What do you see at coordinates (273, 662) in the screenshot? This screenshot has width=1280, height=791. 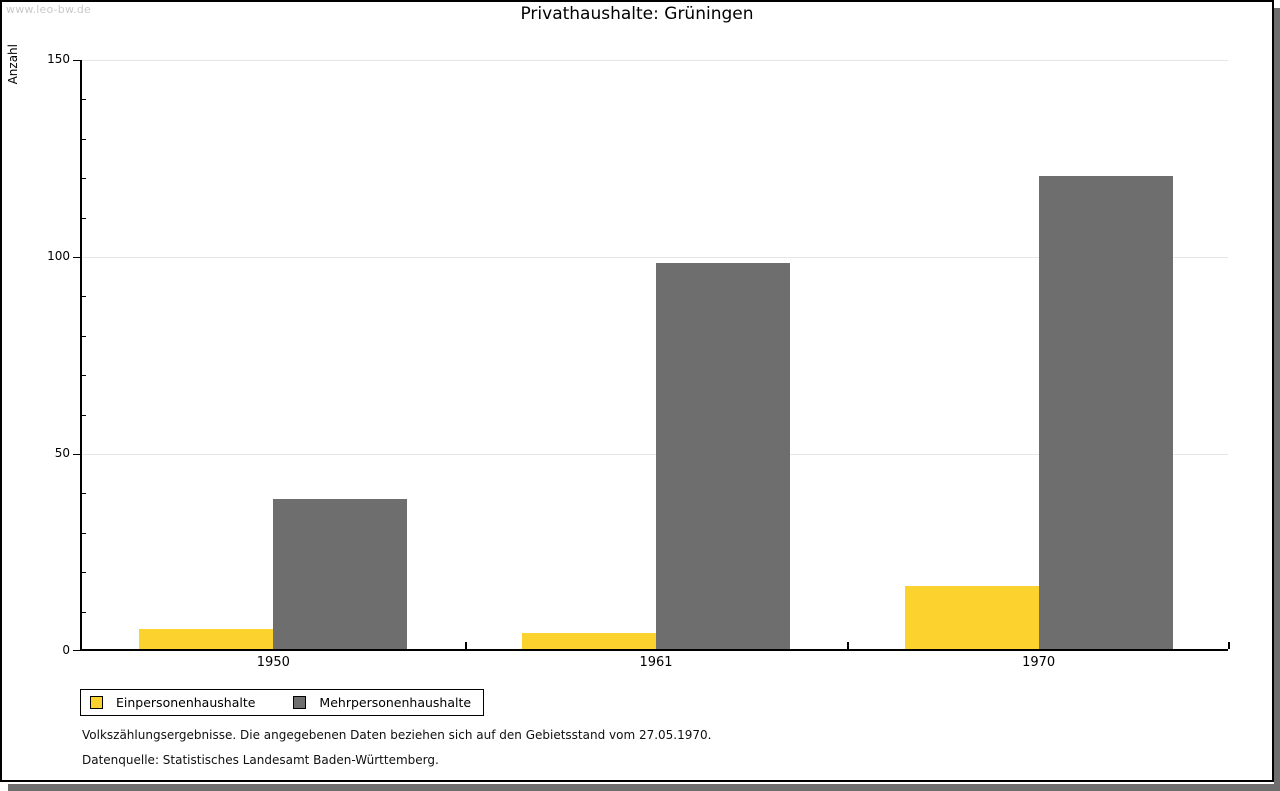 I see `x-tick-label-1950: 1950` at bounding box center [273, 662].